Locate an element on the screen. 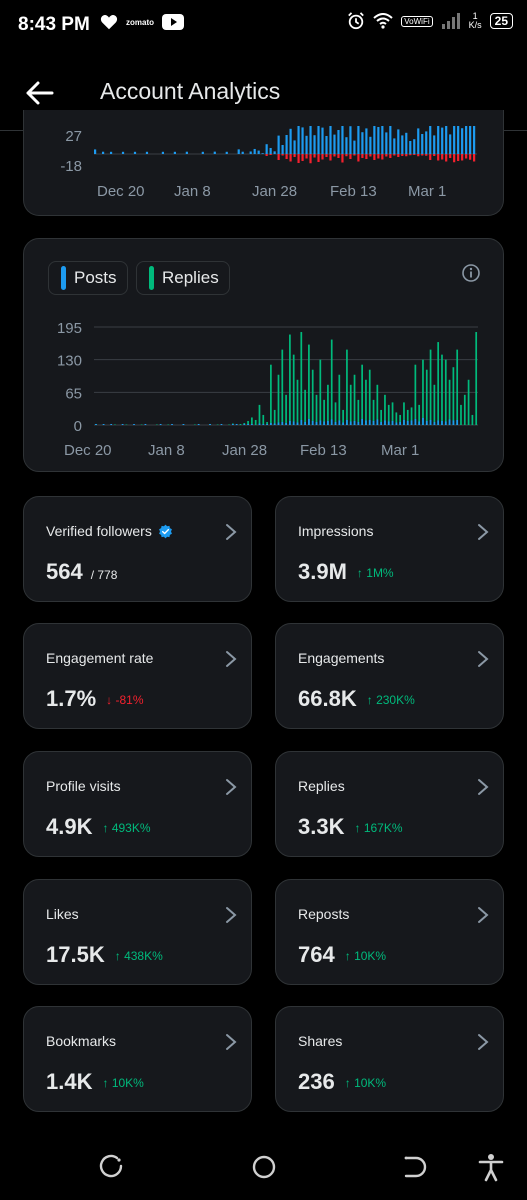 This screenshot has width=527, height=1200. stat-card-reposts: Reposts 764 ↑ 10K% is located at coordinates (389, 932).